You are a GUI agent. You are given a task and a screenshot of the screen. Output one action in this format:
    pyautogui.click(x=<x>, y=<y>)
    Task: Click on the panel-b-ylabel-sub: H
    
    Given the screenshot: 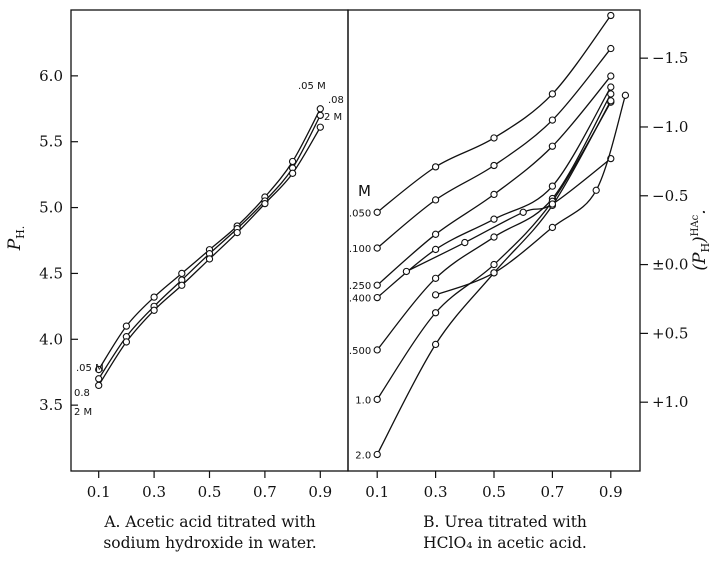 What is the action you would take?
    pyautogui.click(x=705, y=248)
    